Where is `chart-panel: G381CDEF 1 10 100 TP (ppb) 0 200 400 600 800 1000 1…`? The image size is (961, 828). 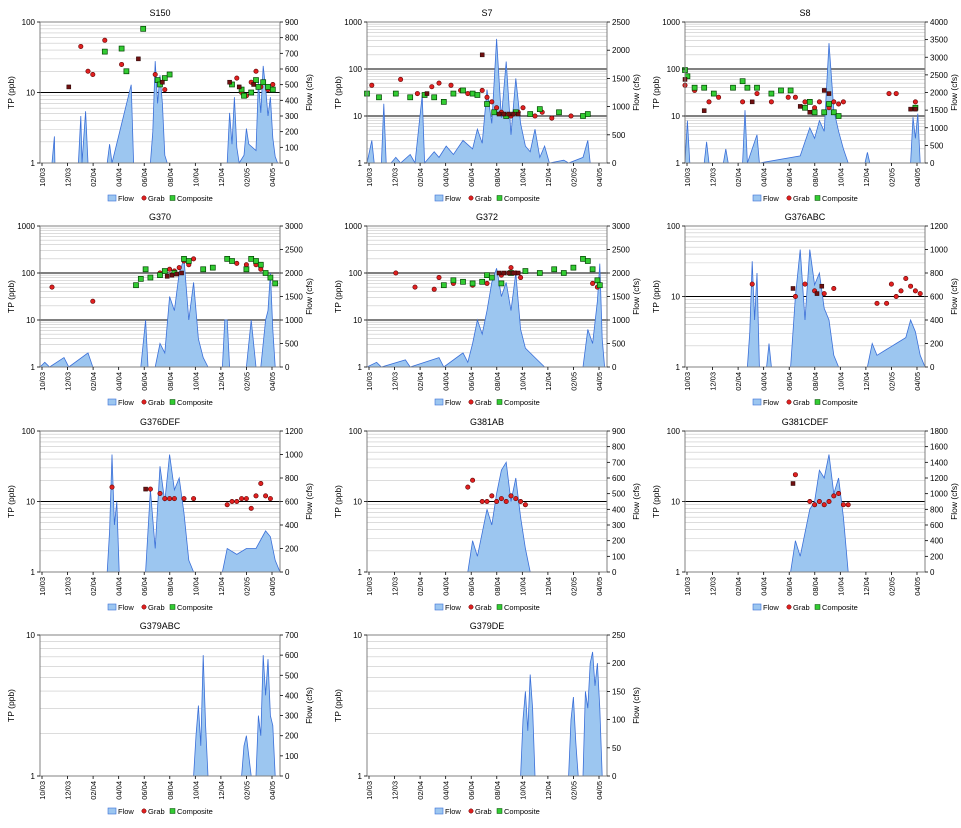
chart-panel: G381CDEF 1 10 100 TP (ppb) 0 200 400 600 800 1000 1… is located at coordinates (805, 514).